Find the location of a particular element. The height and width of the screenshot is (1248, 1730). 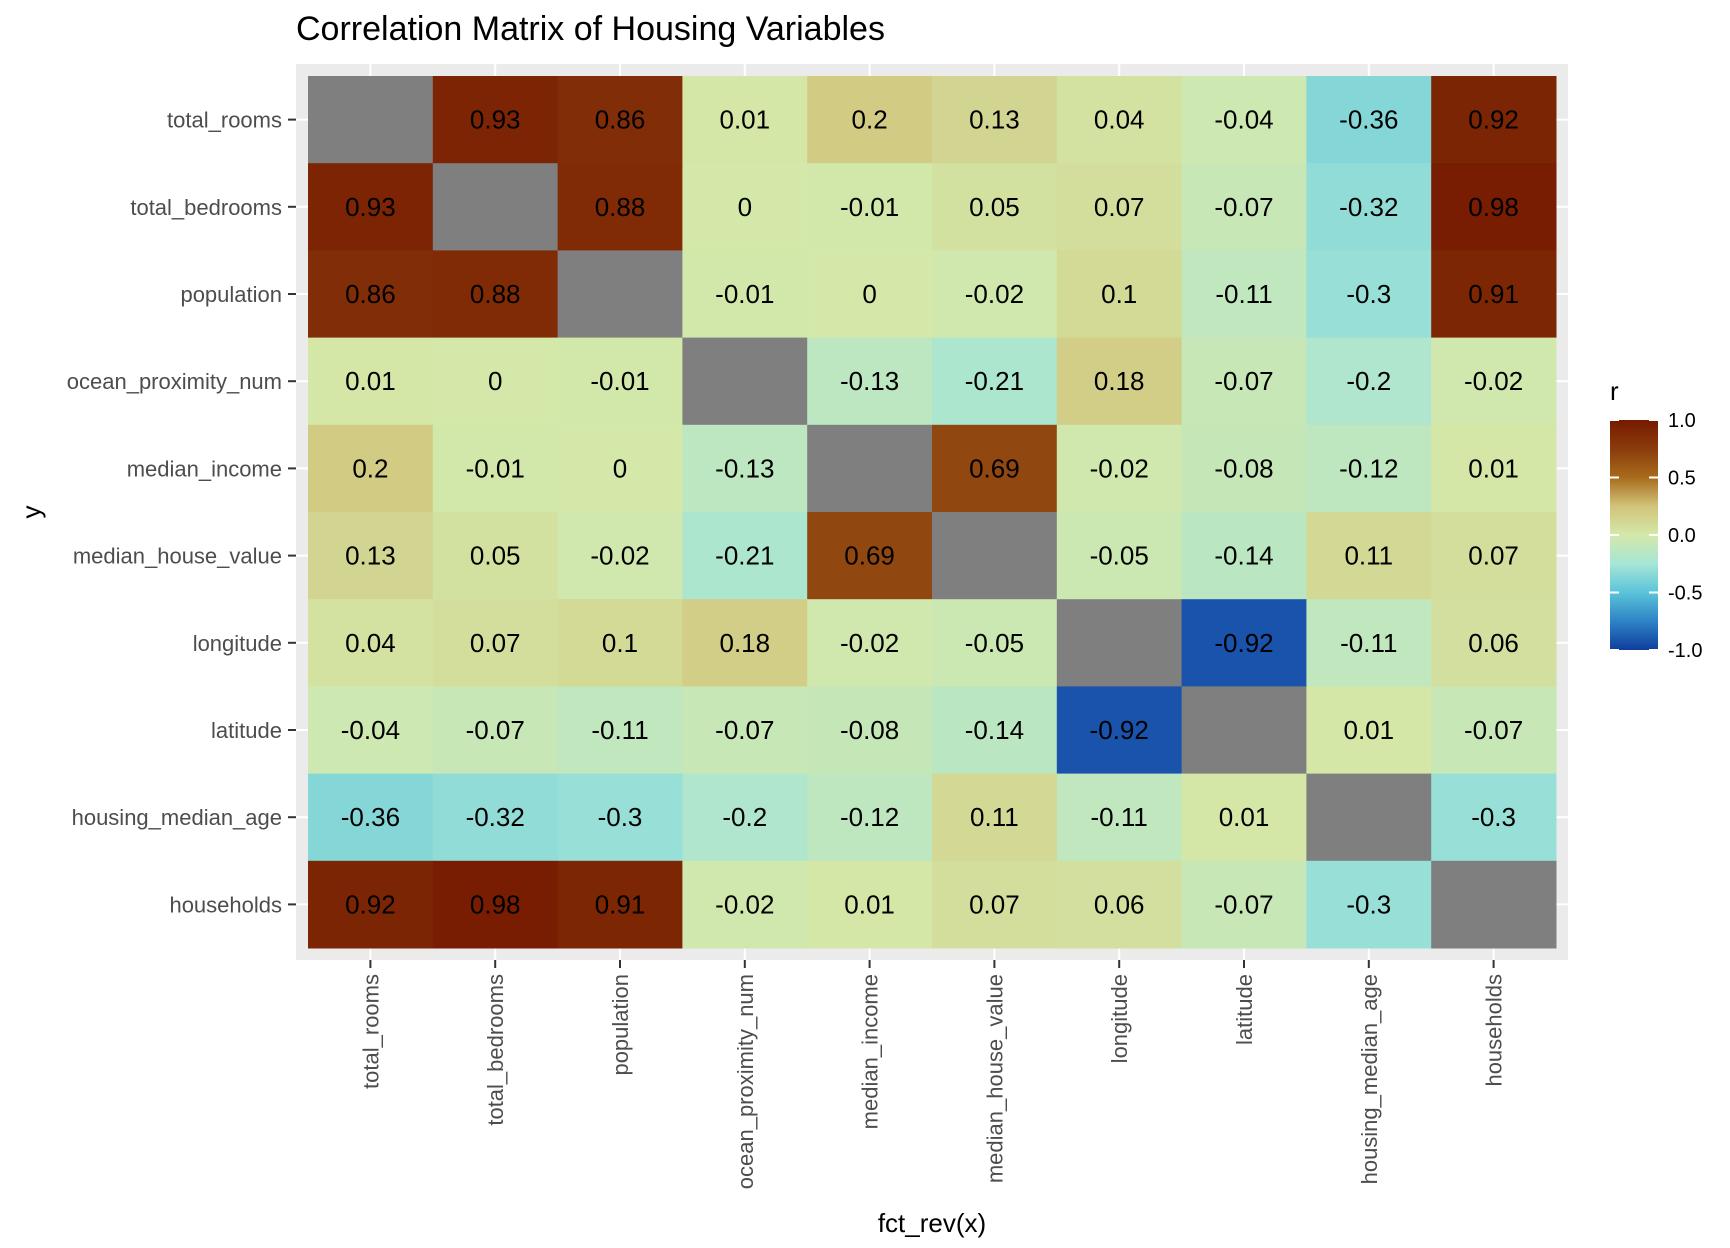

x-tick-label: latitude is located at coordinates (1244, 1009).